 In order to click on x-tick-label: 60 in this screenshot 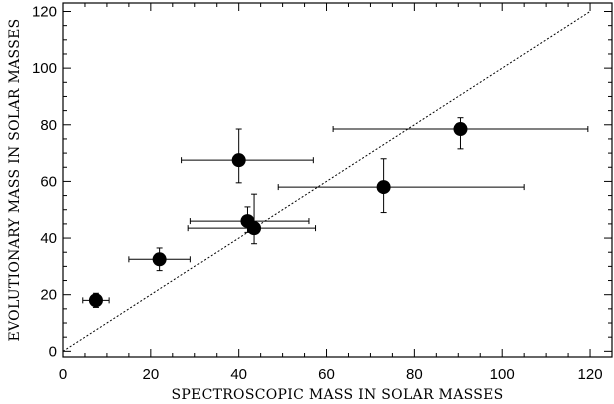, I will do `click(326, 374)`.